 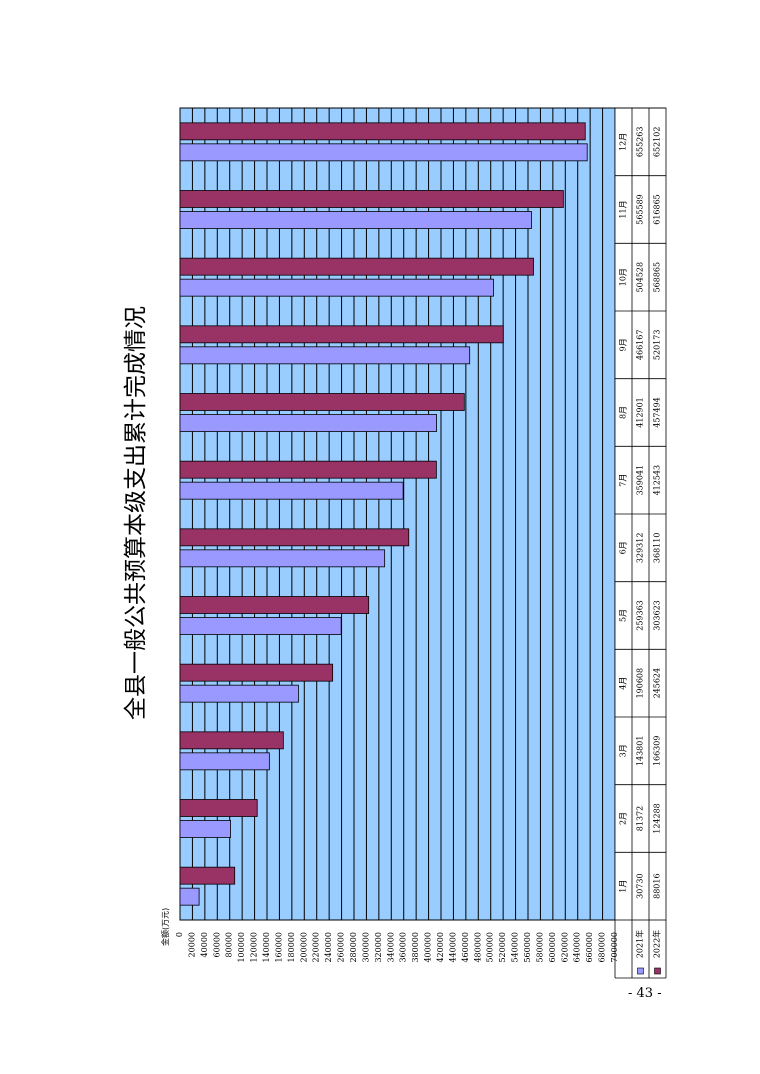 I want to click on bar-2022年-10月, so click(x=356, y=266).